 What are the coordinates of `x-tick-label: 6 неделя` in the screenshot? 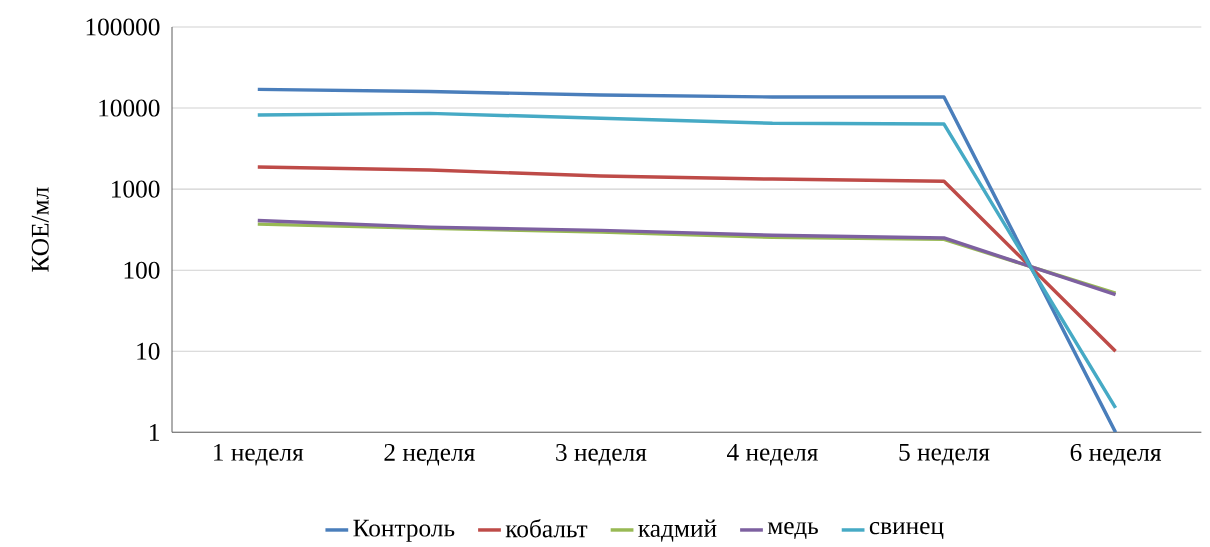 It's located at (1116, 454).